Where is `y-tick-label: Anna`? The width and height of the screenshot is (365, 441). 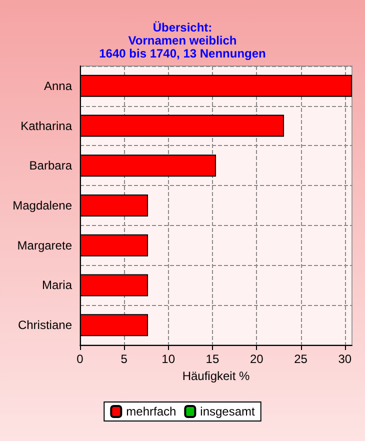
y-tick-label: Anna is located at coordinates (58, 85).